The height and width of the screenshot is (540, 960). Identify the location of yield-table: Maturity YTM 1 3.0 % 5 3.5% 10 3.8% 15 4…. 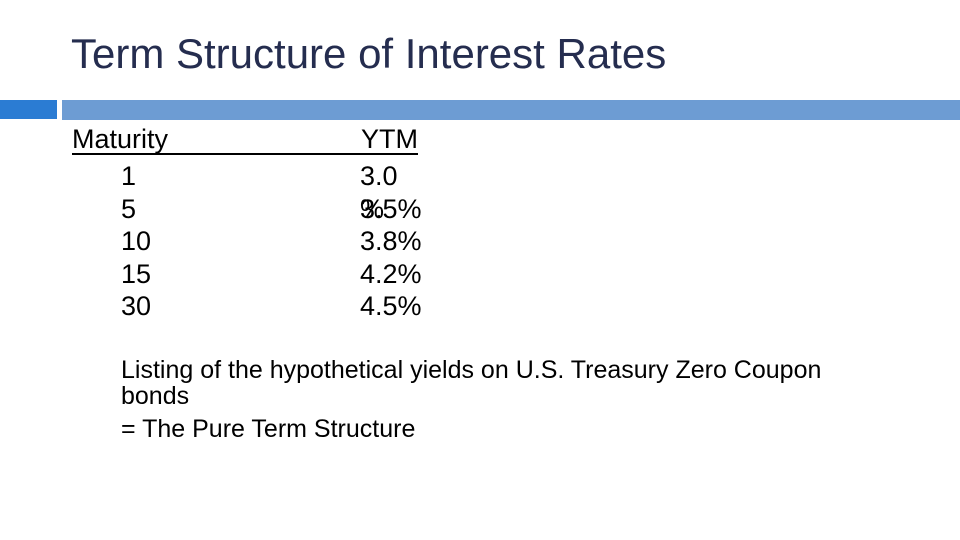
(247, 224).